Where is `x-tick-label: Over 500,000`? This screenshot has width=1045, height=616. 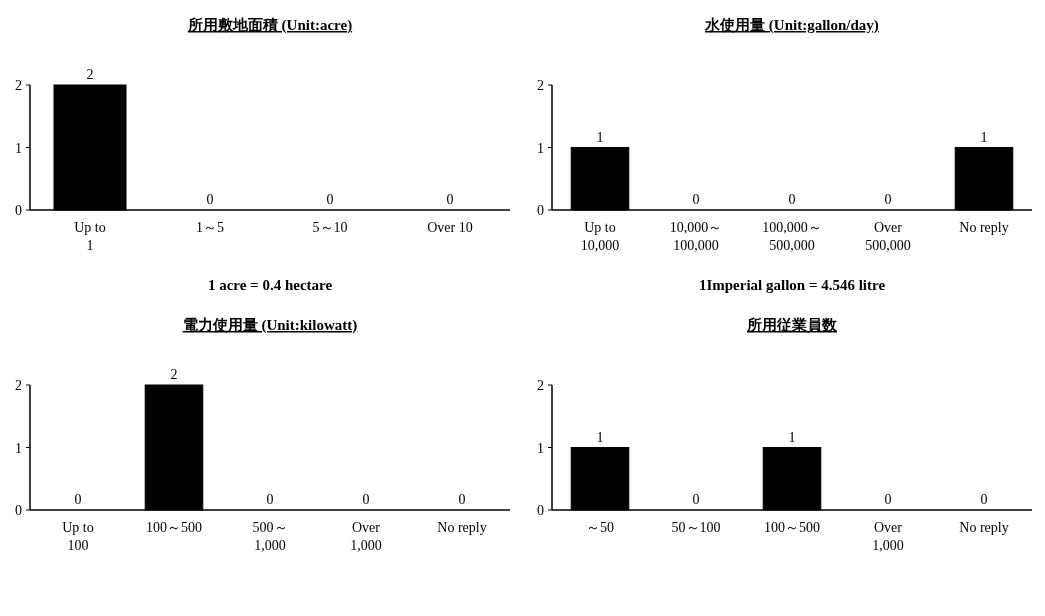 x-tick-label: Over 500,000 is located at coordinates (888, 236).